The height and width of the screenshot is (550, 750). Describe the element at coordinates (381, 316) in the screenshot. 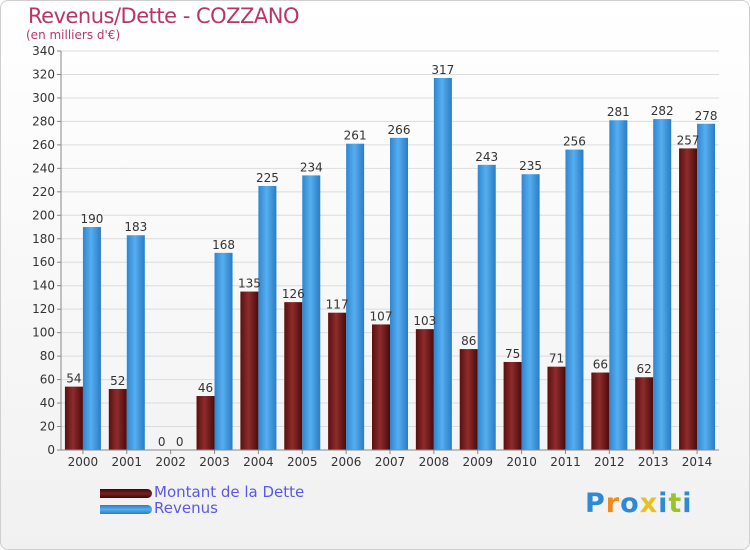

I see `data-label-debt: 107` at that location.